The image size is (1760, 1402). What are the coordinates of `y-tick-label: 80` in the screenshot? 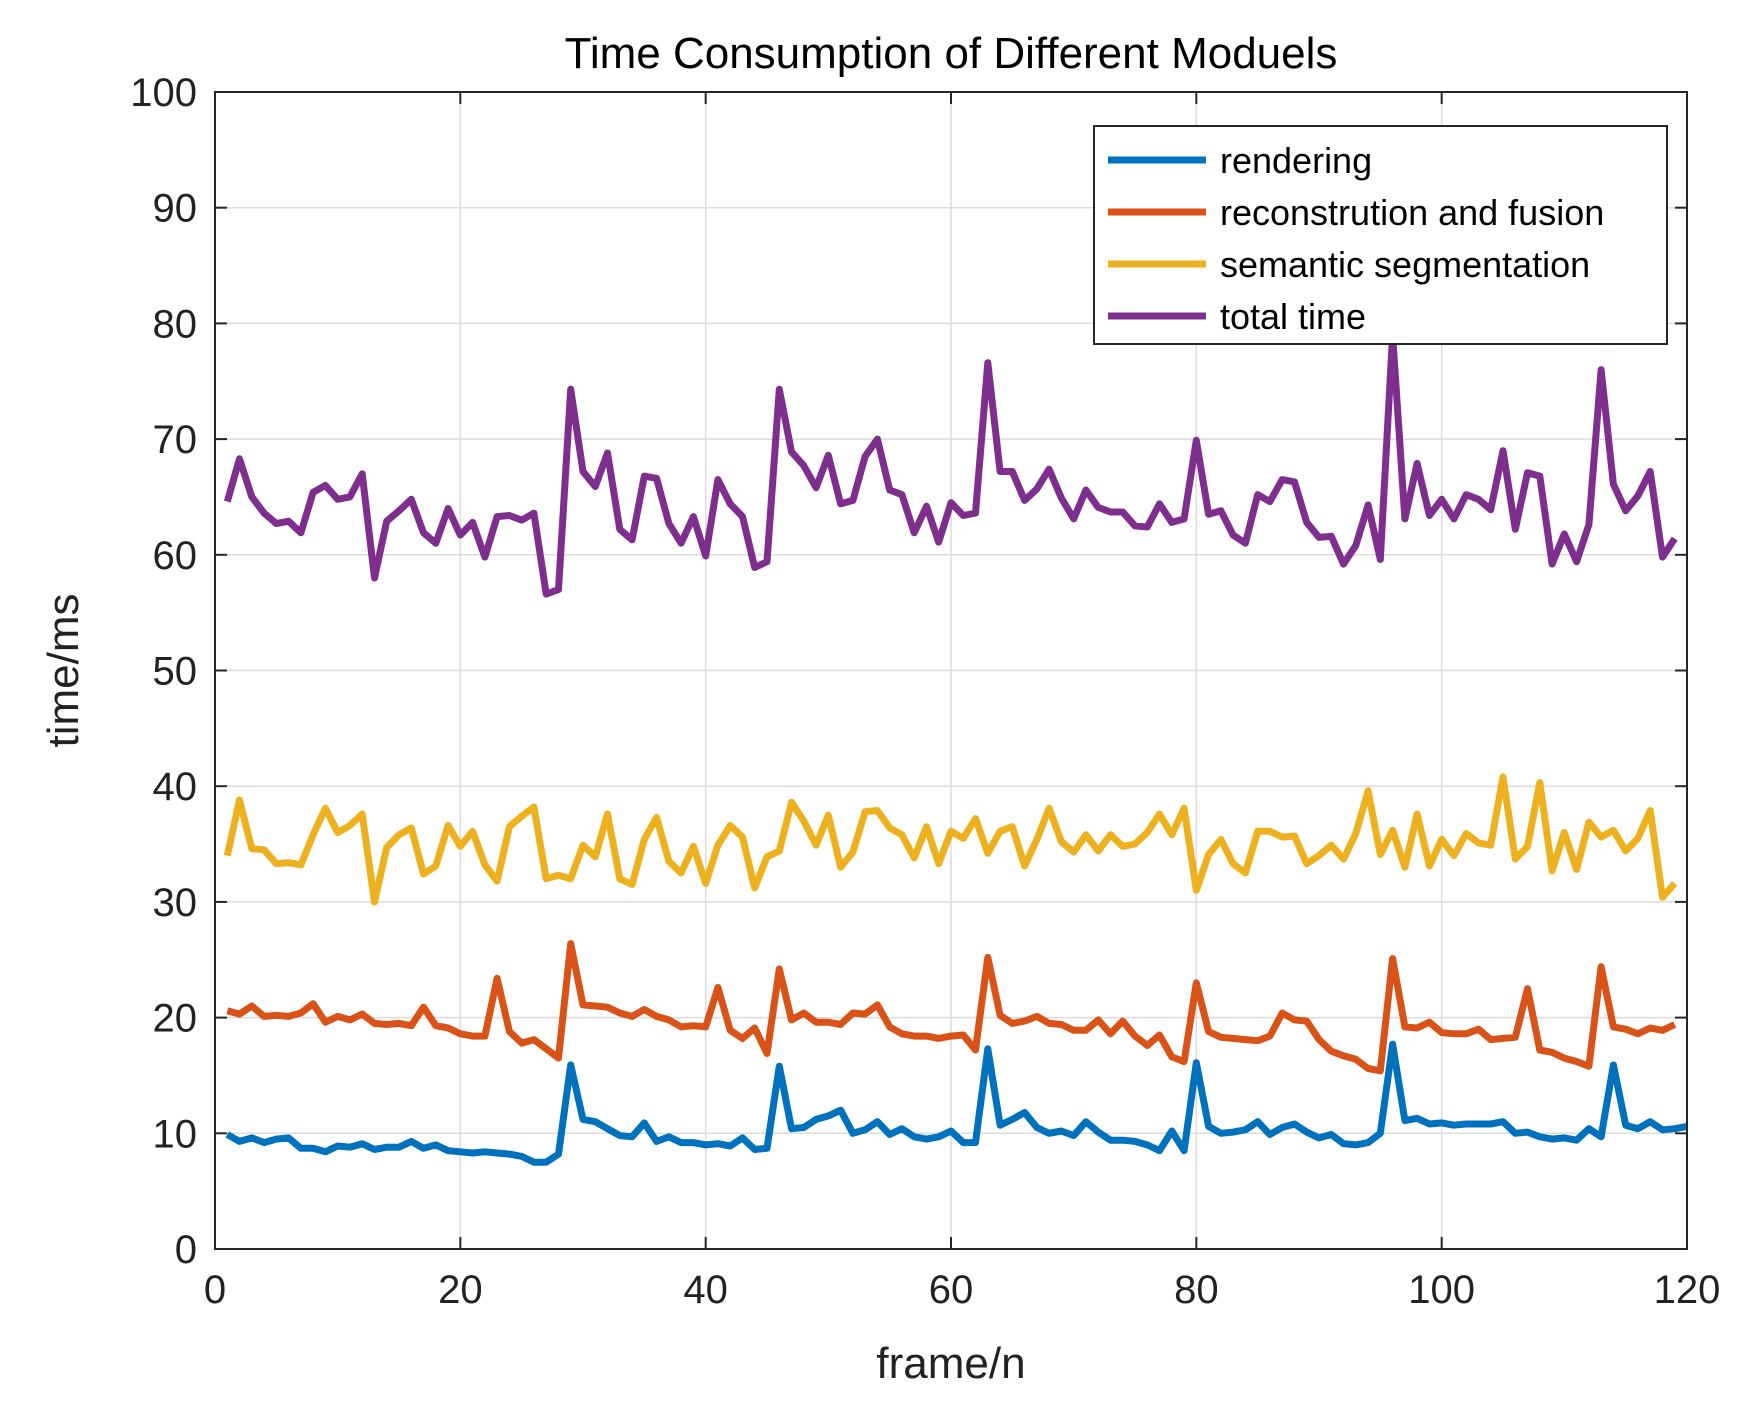 It's located at (175, 324).